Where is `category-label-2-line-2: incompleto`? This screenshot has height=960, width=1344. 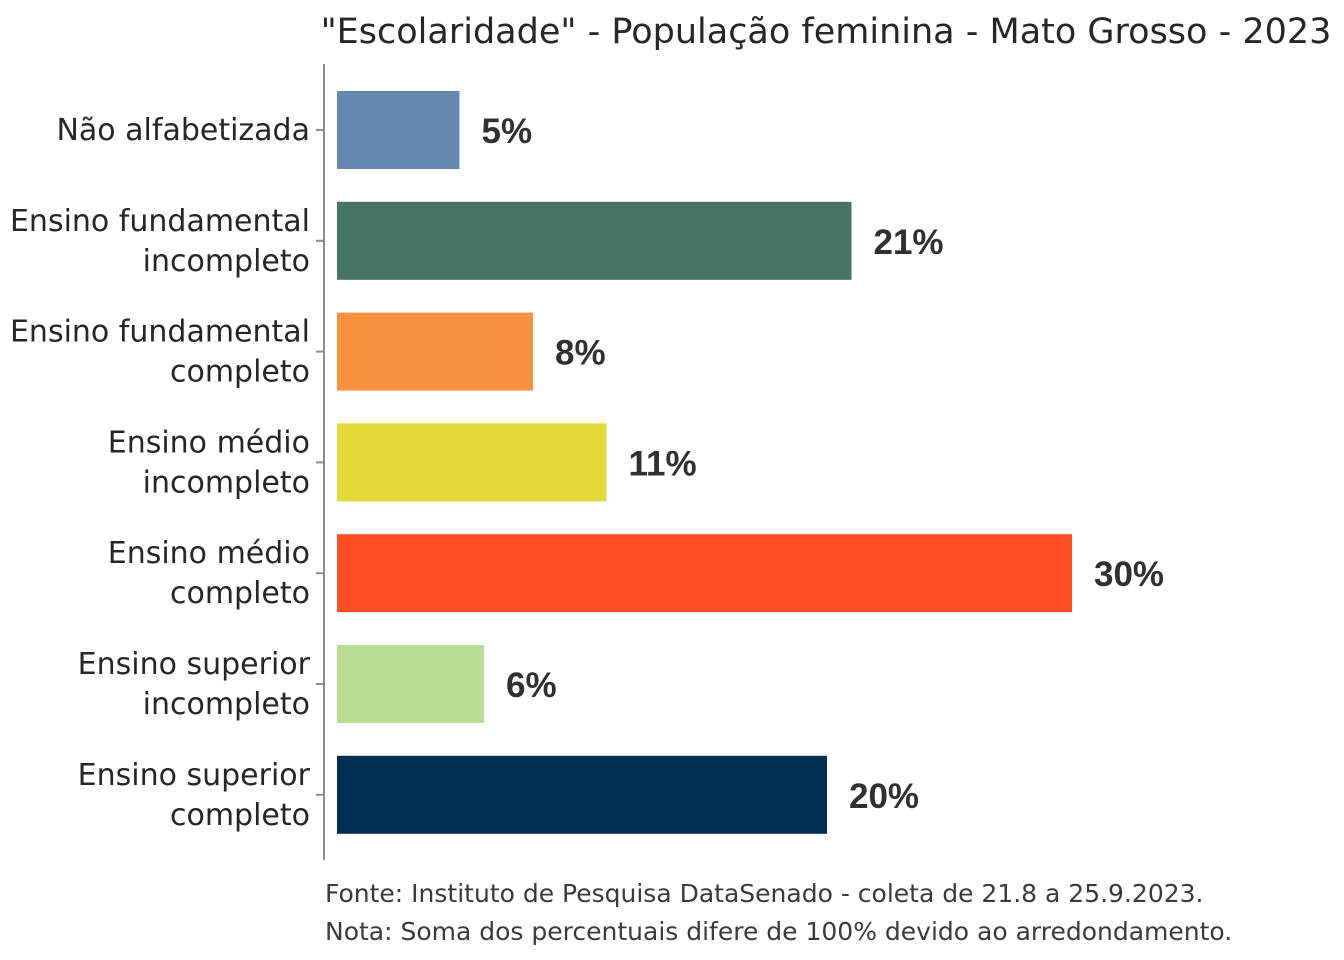 category-label-2-line-2: incompleto is located at coordinates (226, 261).